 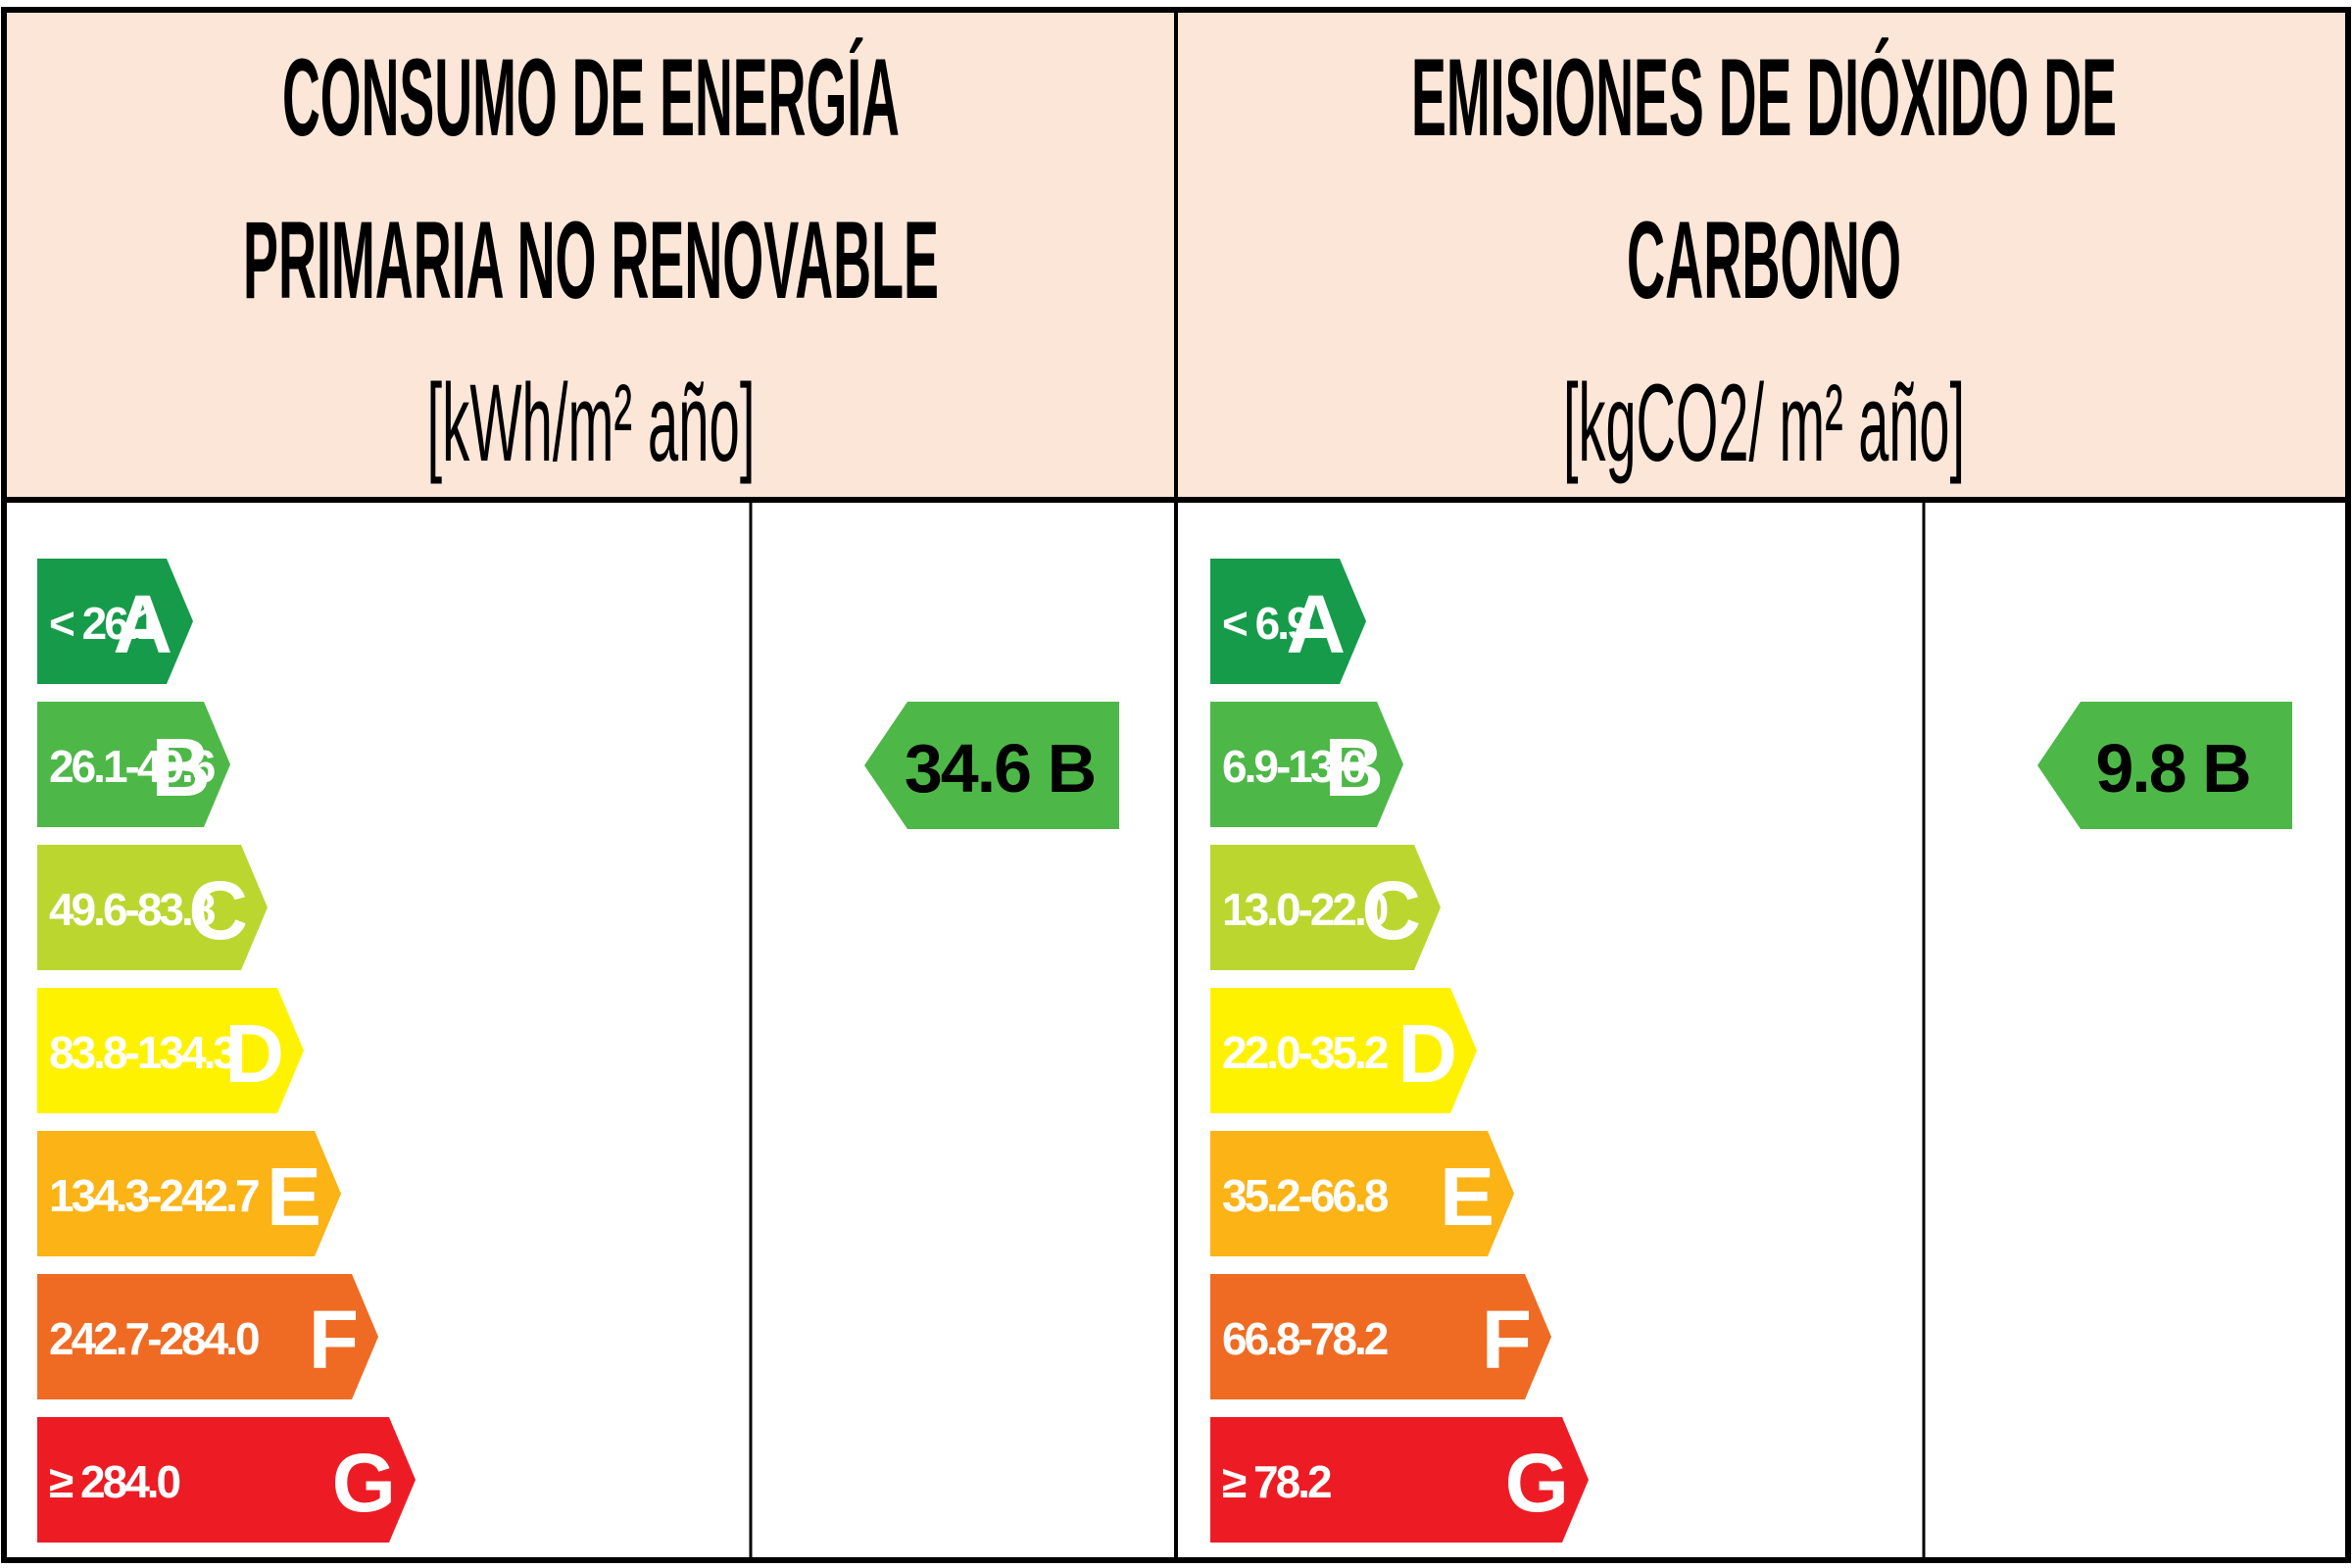 I want to click on co2-rating-arrow, so click(x=2164, y=765).